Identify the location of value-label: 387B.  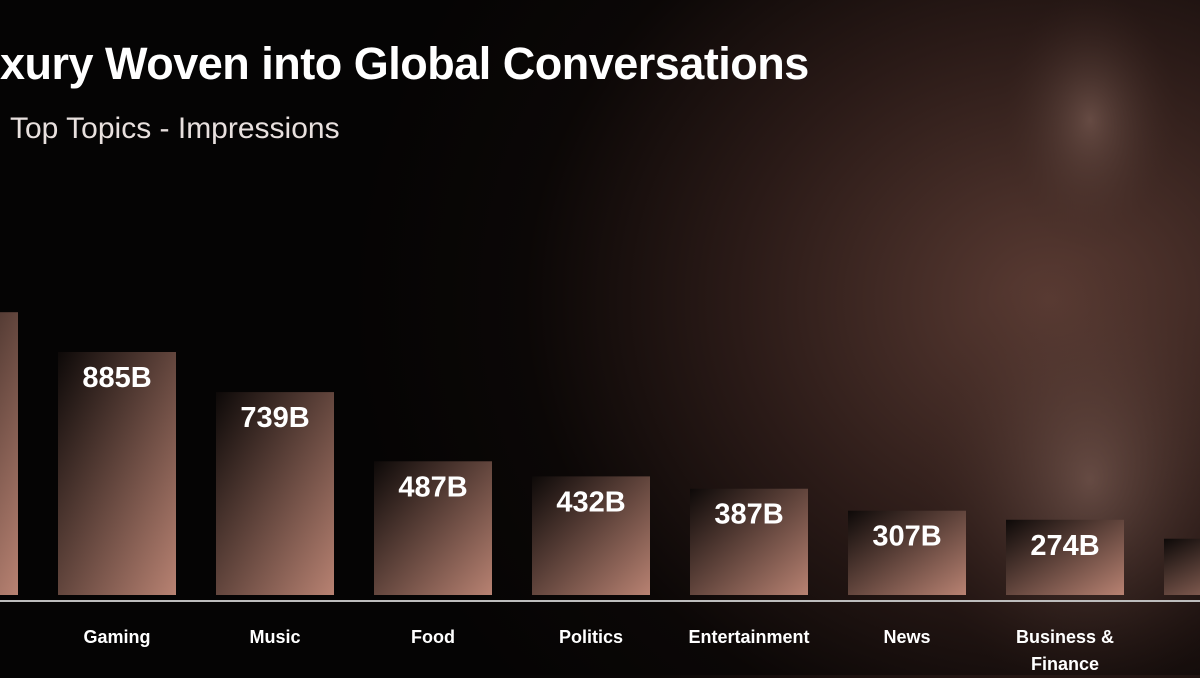
(748, 515).